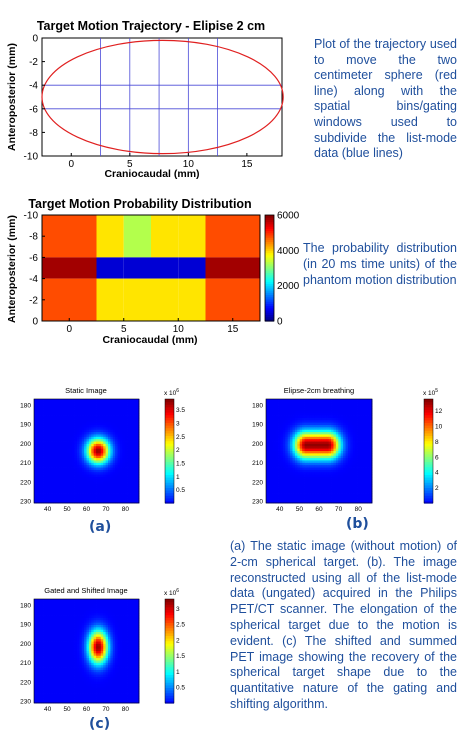 The height and width of the screenshot is (736, 459). I want to click on trajectory-x-tick-label-2: 10, so click(189, 164).